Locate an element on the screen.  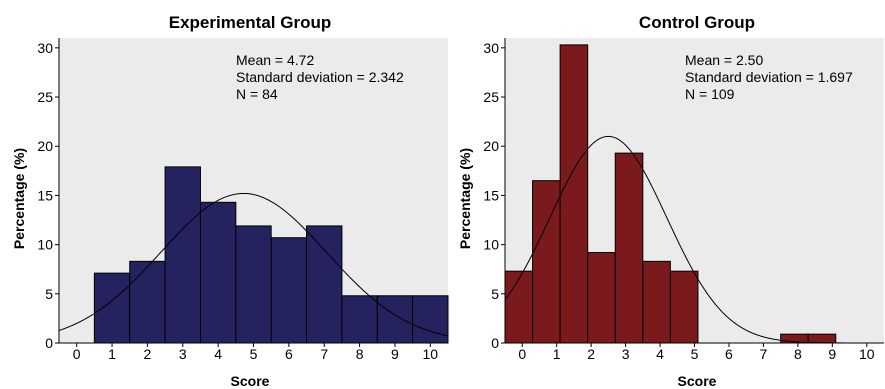
stats-annotation: Standard deviation = 2.342 is located at coordinates (320, 77).